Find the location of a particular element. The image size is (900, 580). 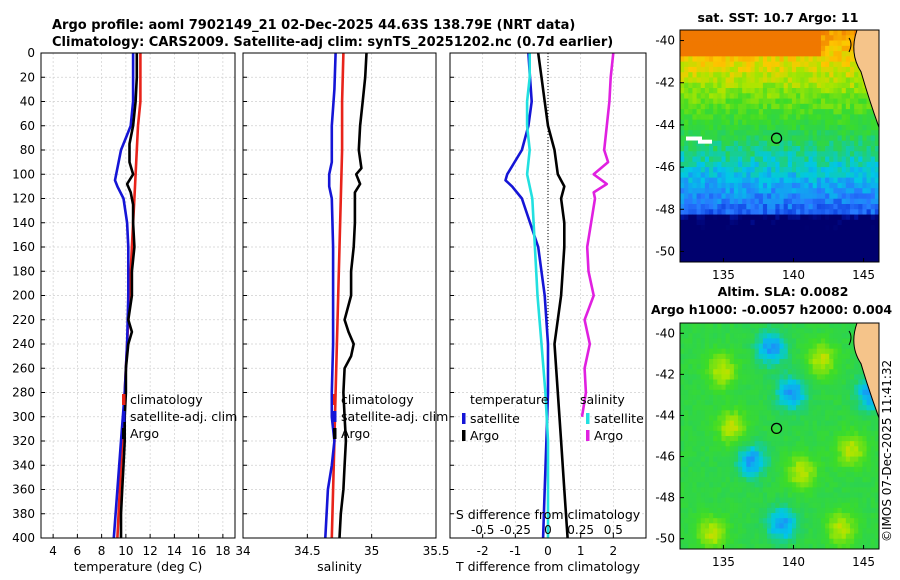

x-tick-label: 14 is located at coordinates (174, 551).